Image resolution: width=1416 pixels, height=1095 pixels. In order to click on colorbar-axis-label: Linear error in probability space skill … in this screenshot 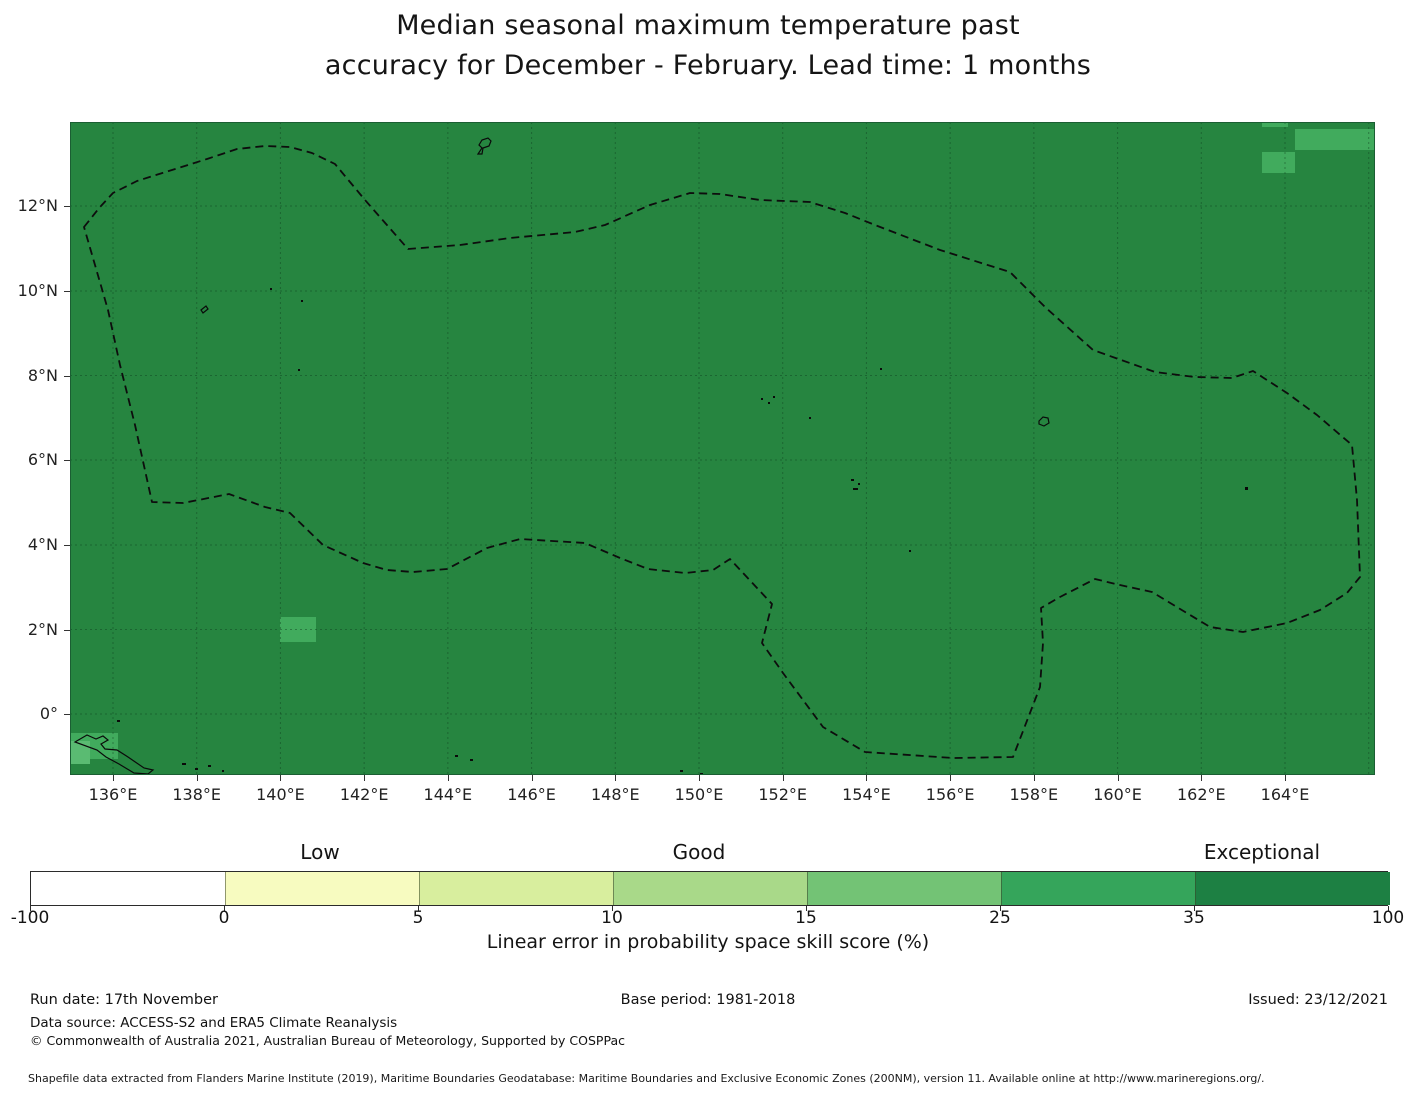, I will do `click(708, 942)`.